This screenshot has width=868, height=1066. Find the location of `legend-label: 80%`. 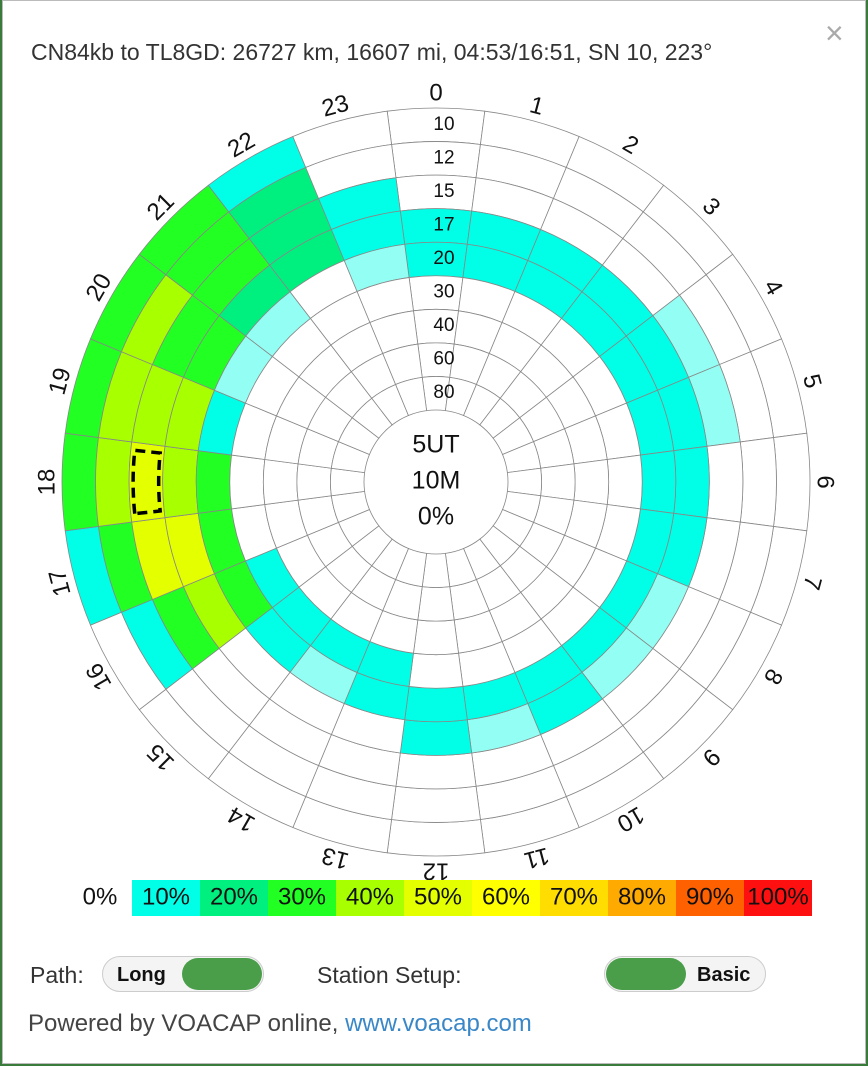

legend-label: 80% is located at coordinates (642, 896).